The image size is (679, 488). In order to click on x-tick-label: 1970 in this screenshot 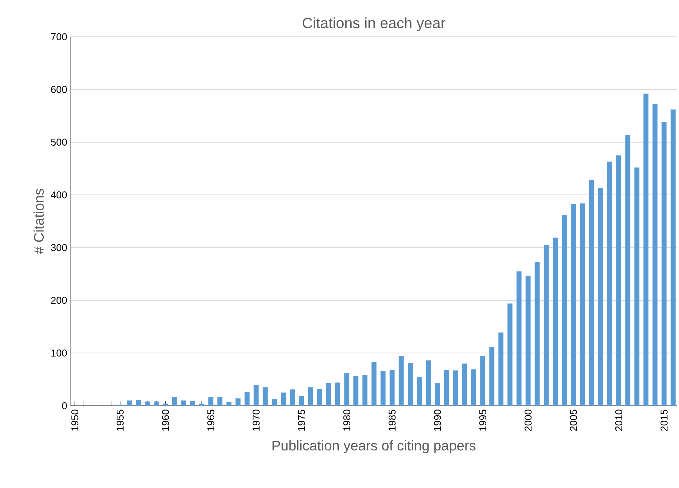, I will do `click(256, 420)`.